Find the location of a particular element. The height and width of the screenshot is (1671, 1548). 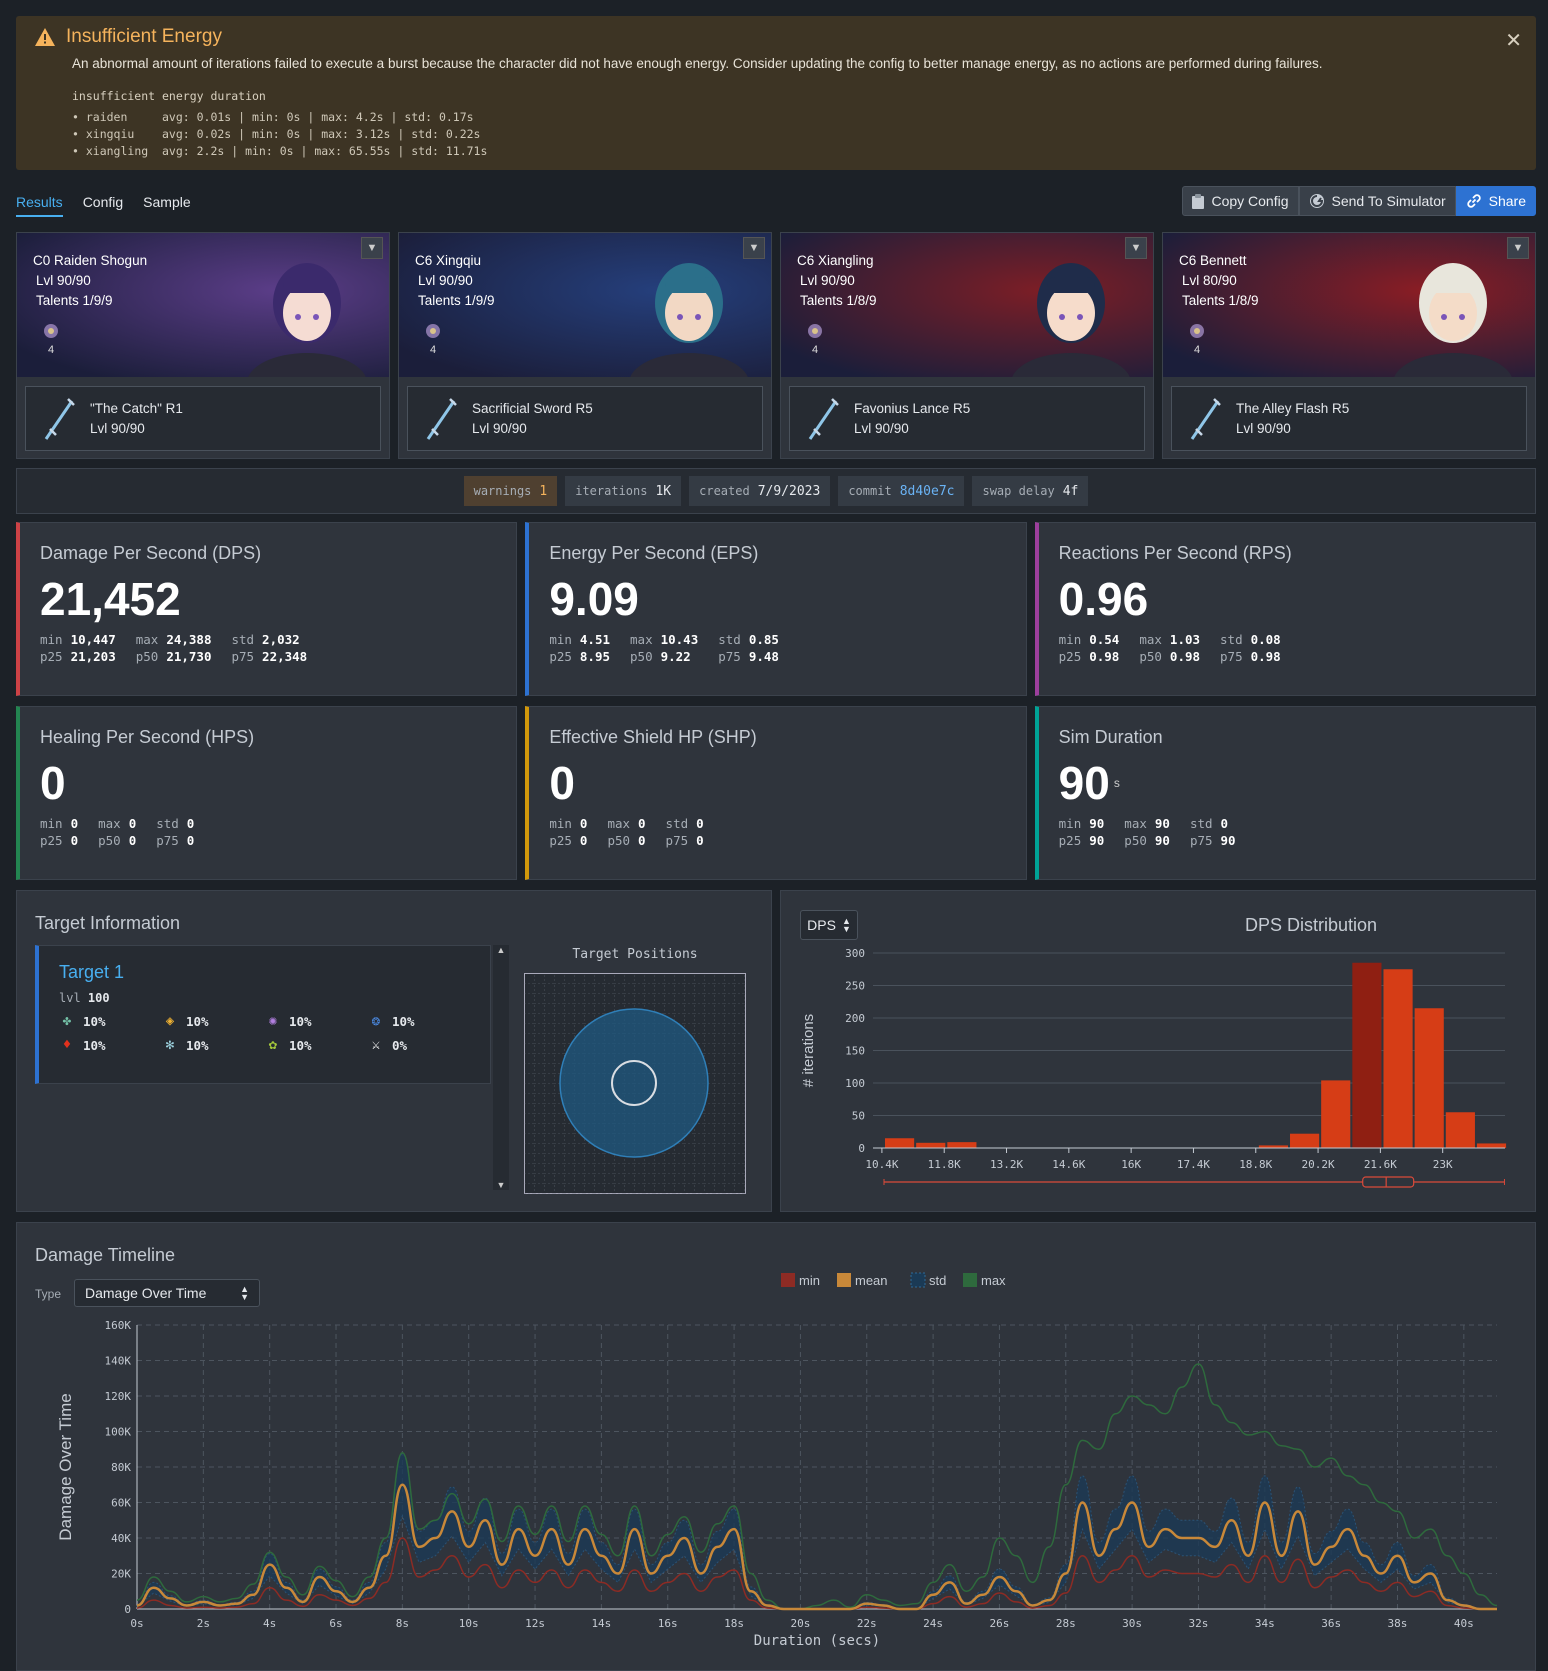

scrollbar: ▲ ▼ is located at coordinates (501, 1067).